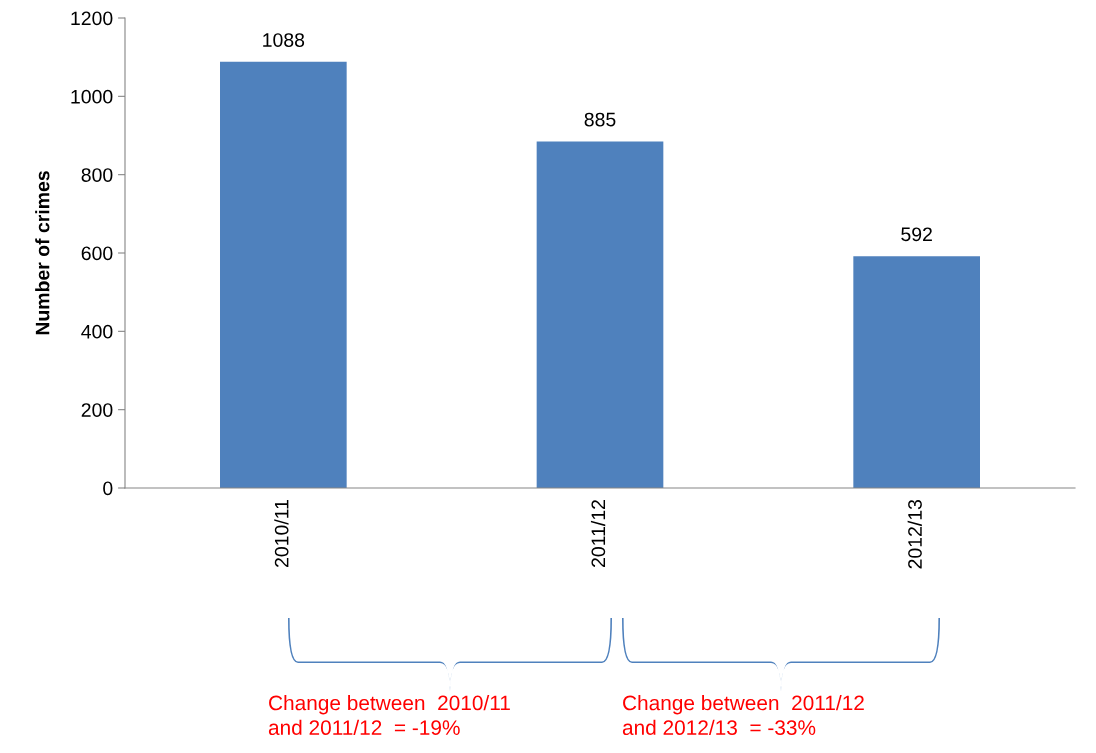 The image size is (1096, 753). I want to click on y-axis-title: Number of crimes, so click(42, 253).